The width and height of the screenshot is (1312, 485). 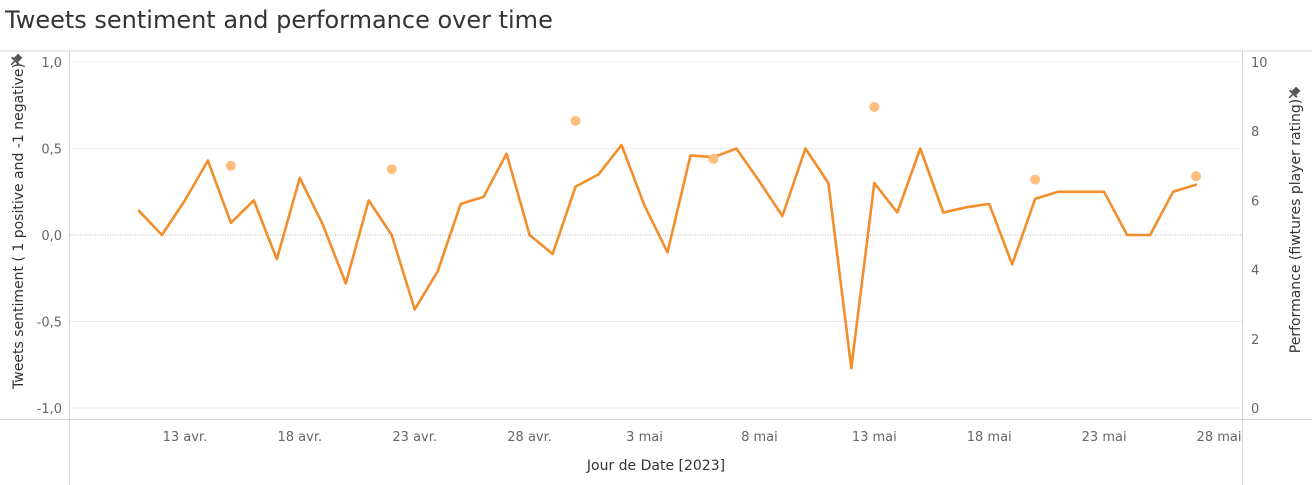 I want to click on left-tick-label: 1,0, so click(x=51, y=63).